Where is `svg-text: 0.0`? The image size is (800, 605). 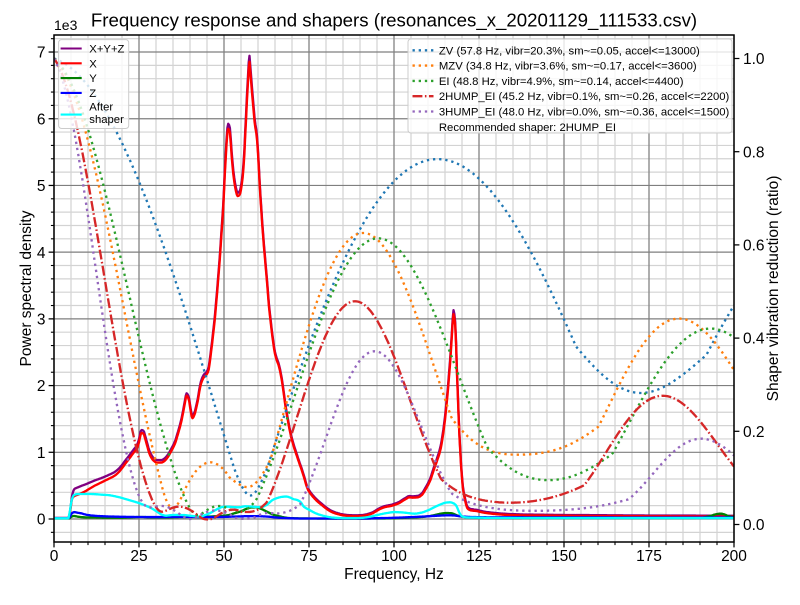
svg-text: 0.0 is located at coordinates (754, 525).